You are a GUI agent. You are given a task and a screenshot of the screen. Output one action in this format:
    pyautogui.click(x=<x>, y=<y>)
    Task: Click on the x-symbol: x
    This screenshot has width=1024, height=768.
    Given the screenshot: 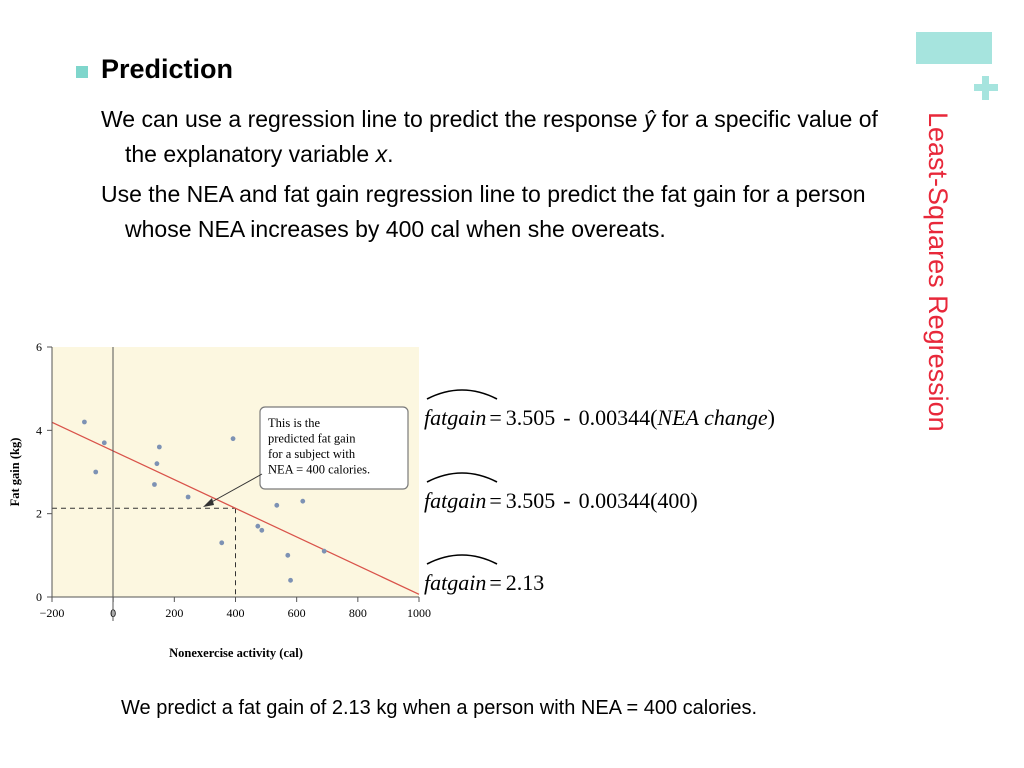 What is the action you would take?
    pyautogui.click(x=381, y=154)
    